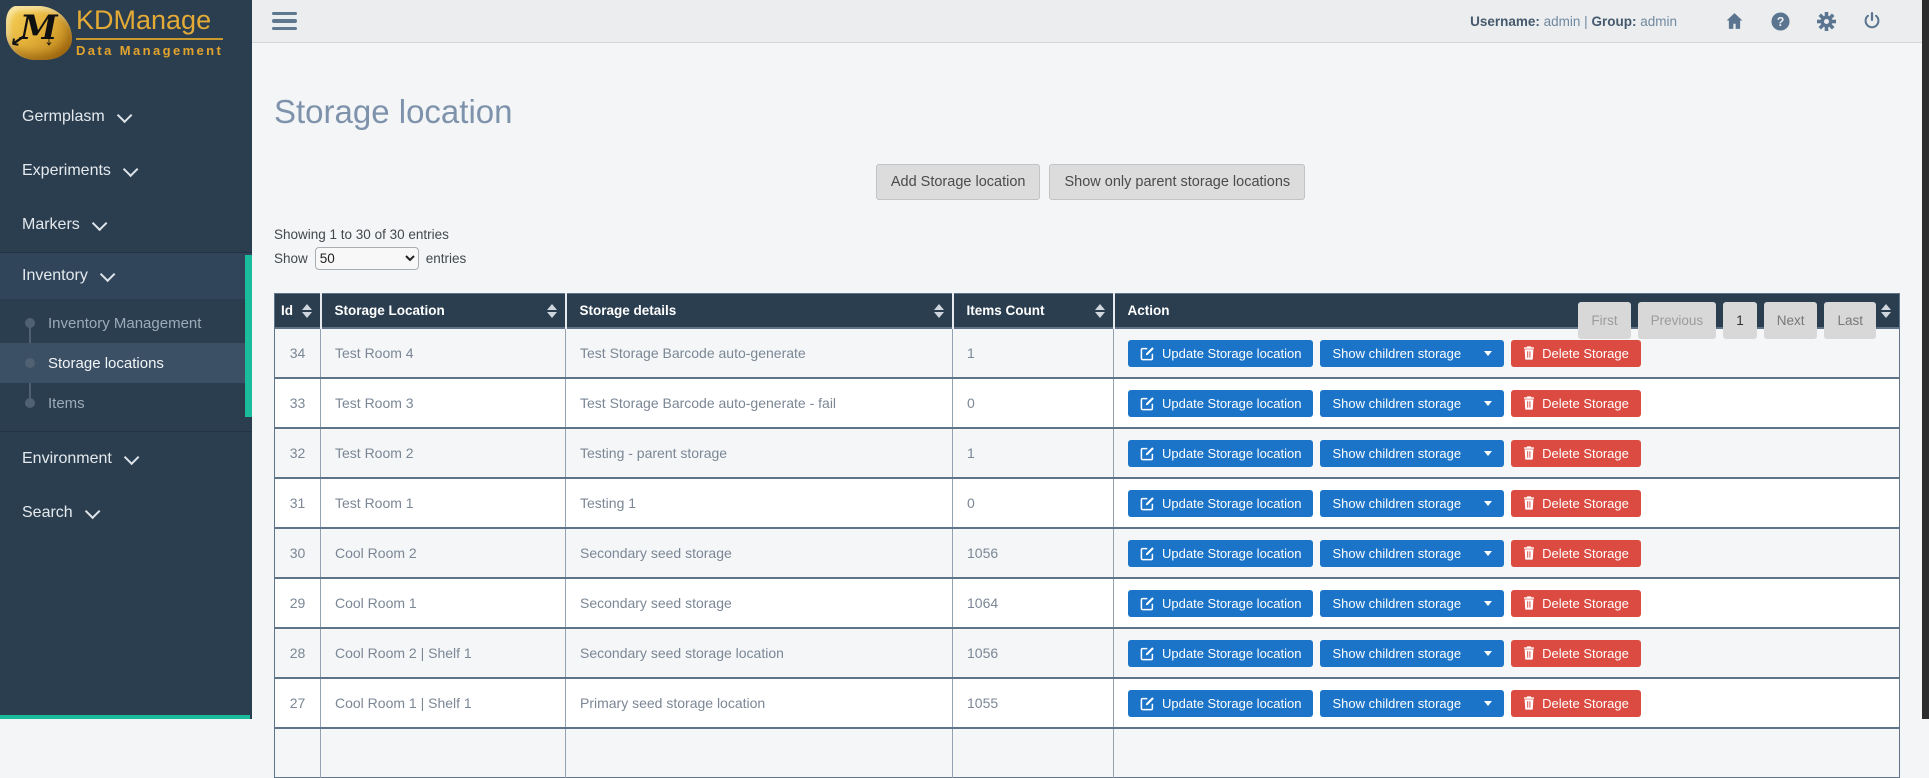  What do you see at coordinates (443, 502) in the screenshot?
I see `cell-storage-location: Test Room 1` at bounding box center [443, 502].